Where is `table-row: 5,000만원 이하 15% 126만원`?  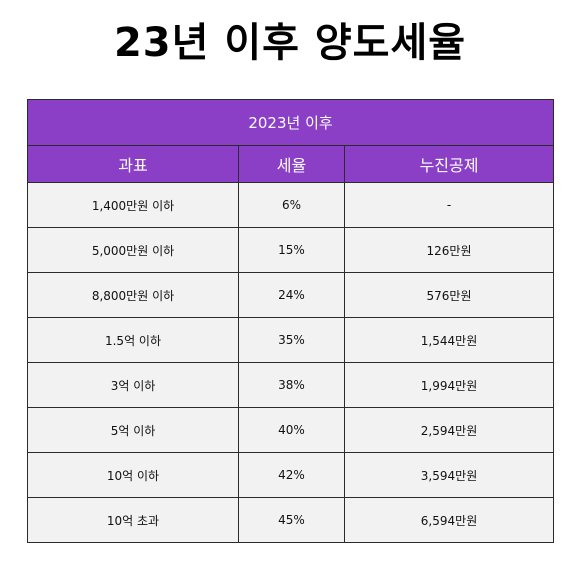
table-row: 5,000만원 이하 15% 126만원 is located at coordinates (291, 250).